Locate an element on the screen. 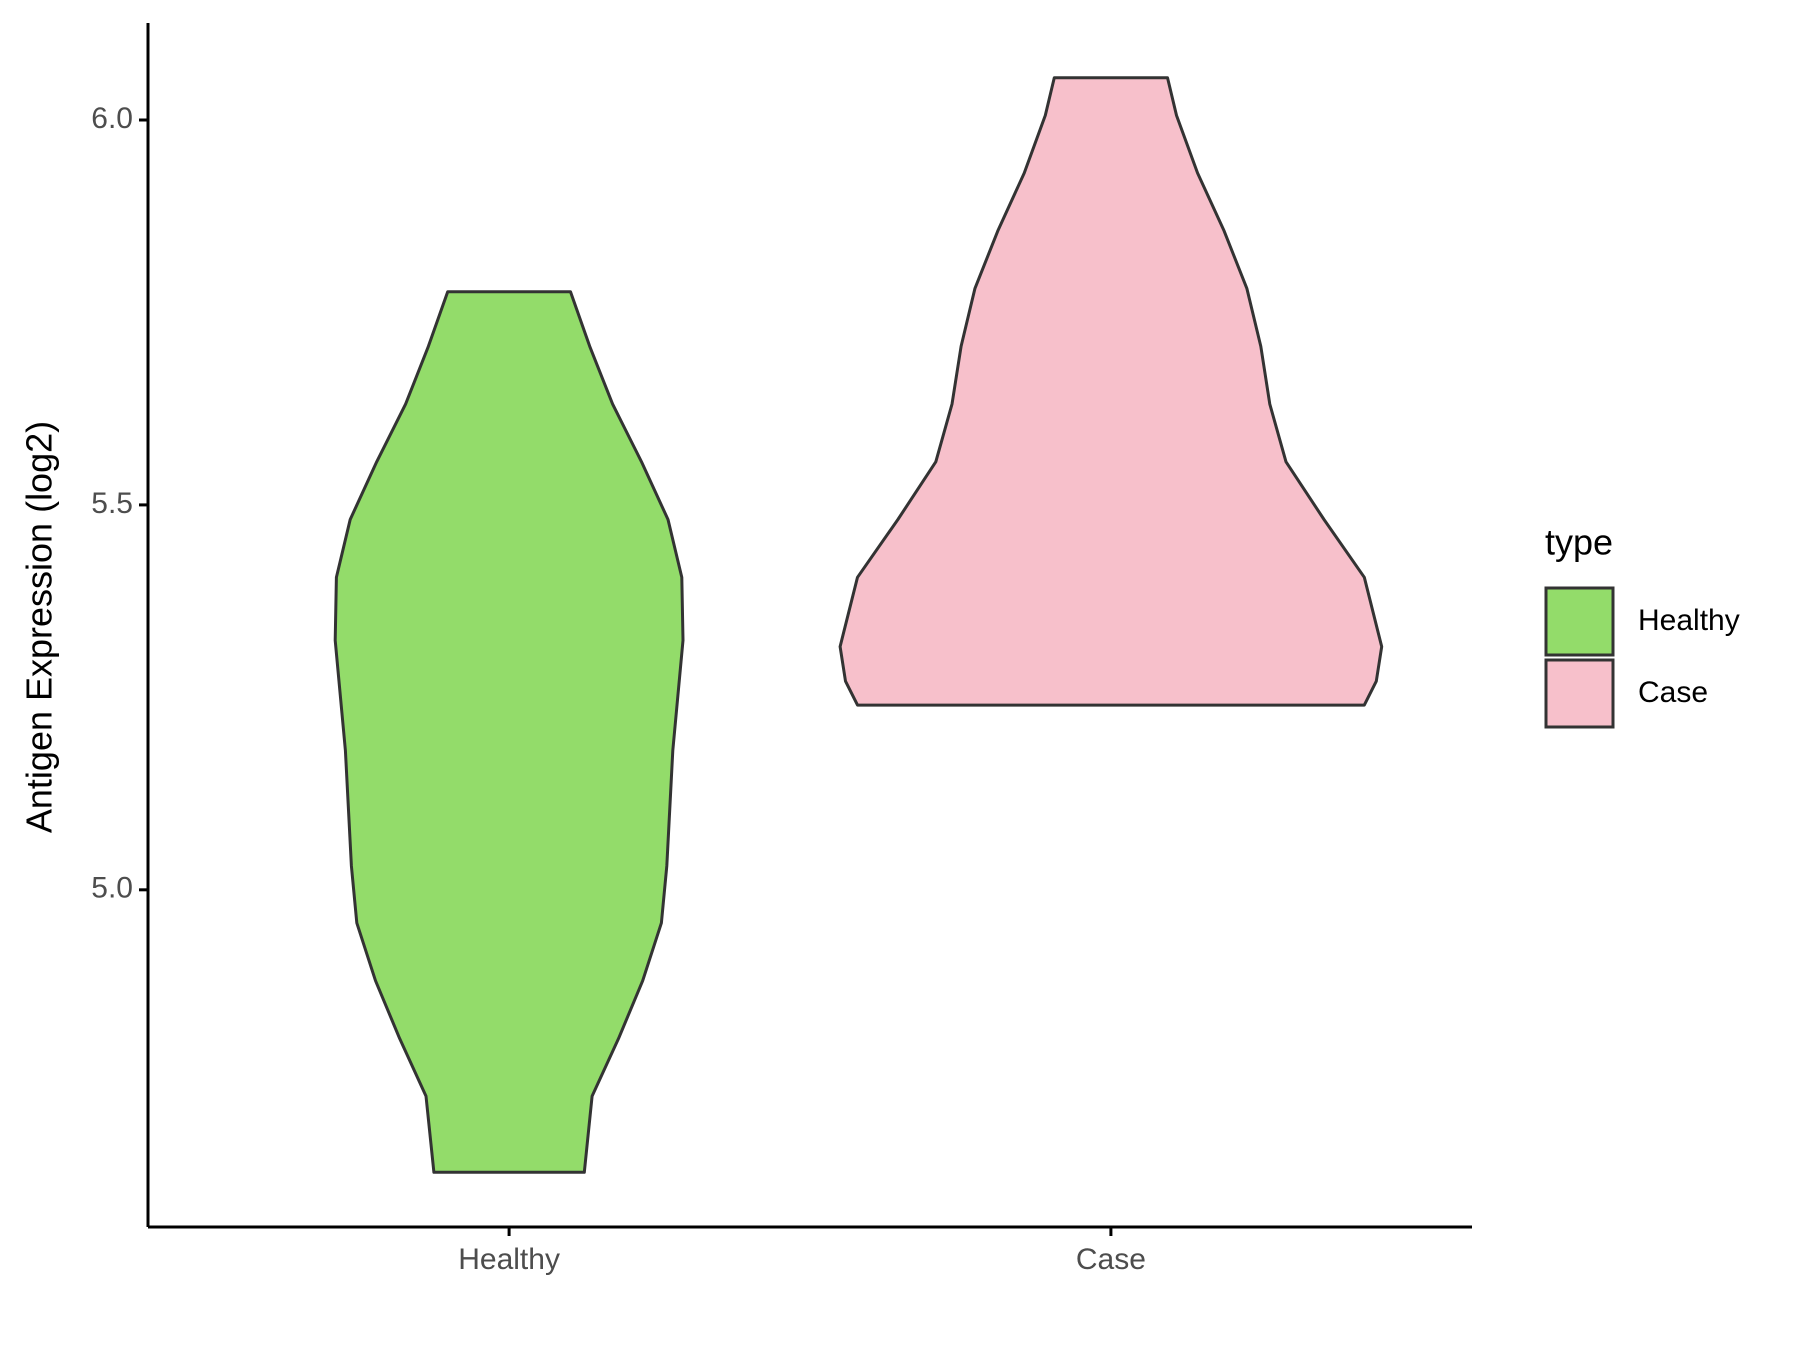 The width and height of the screenshot is (1800, 1350). x-tick-label: Healthy is located at coordinates (509, 1259).